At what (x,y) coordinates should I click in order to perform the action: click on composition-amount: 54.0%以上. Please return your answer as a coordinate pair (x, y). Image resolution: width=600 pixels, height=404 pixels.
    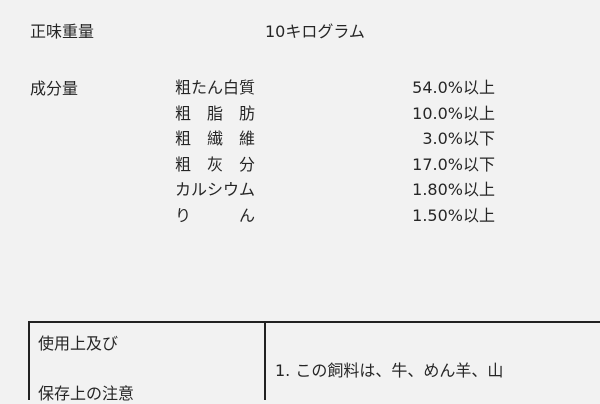
    Looking at the image, I should click on (453, 87).